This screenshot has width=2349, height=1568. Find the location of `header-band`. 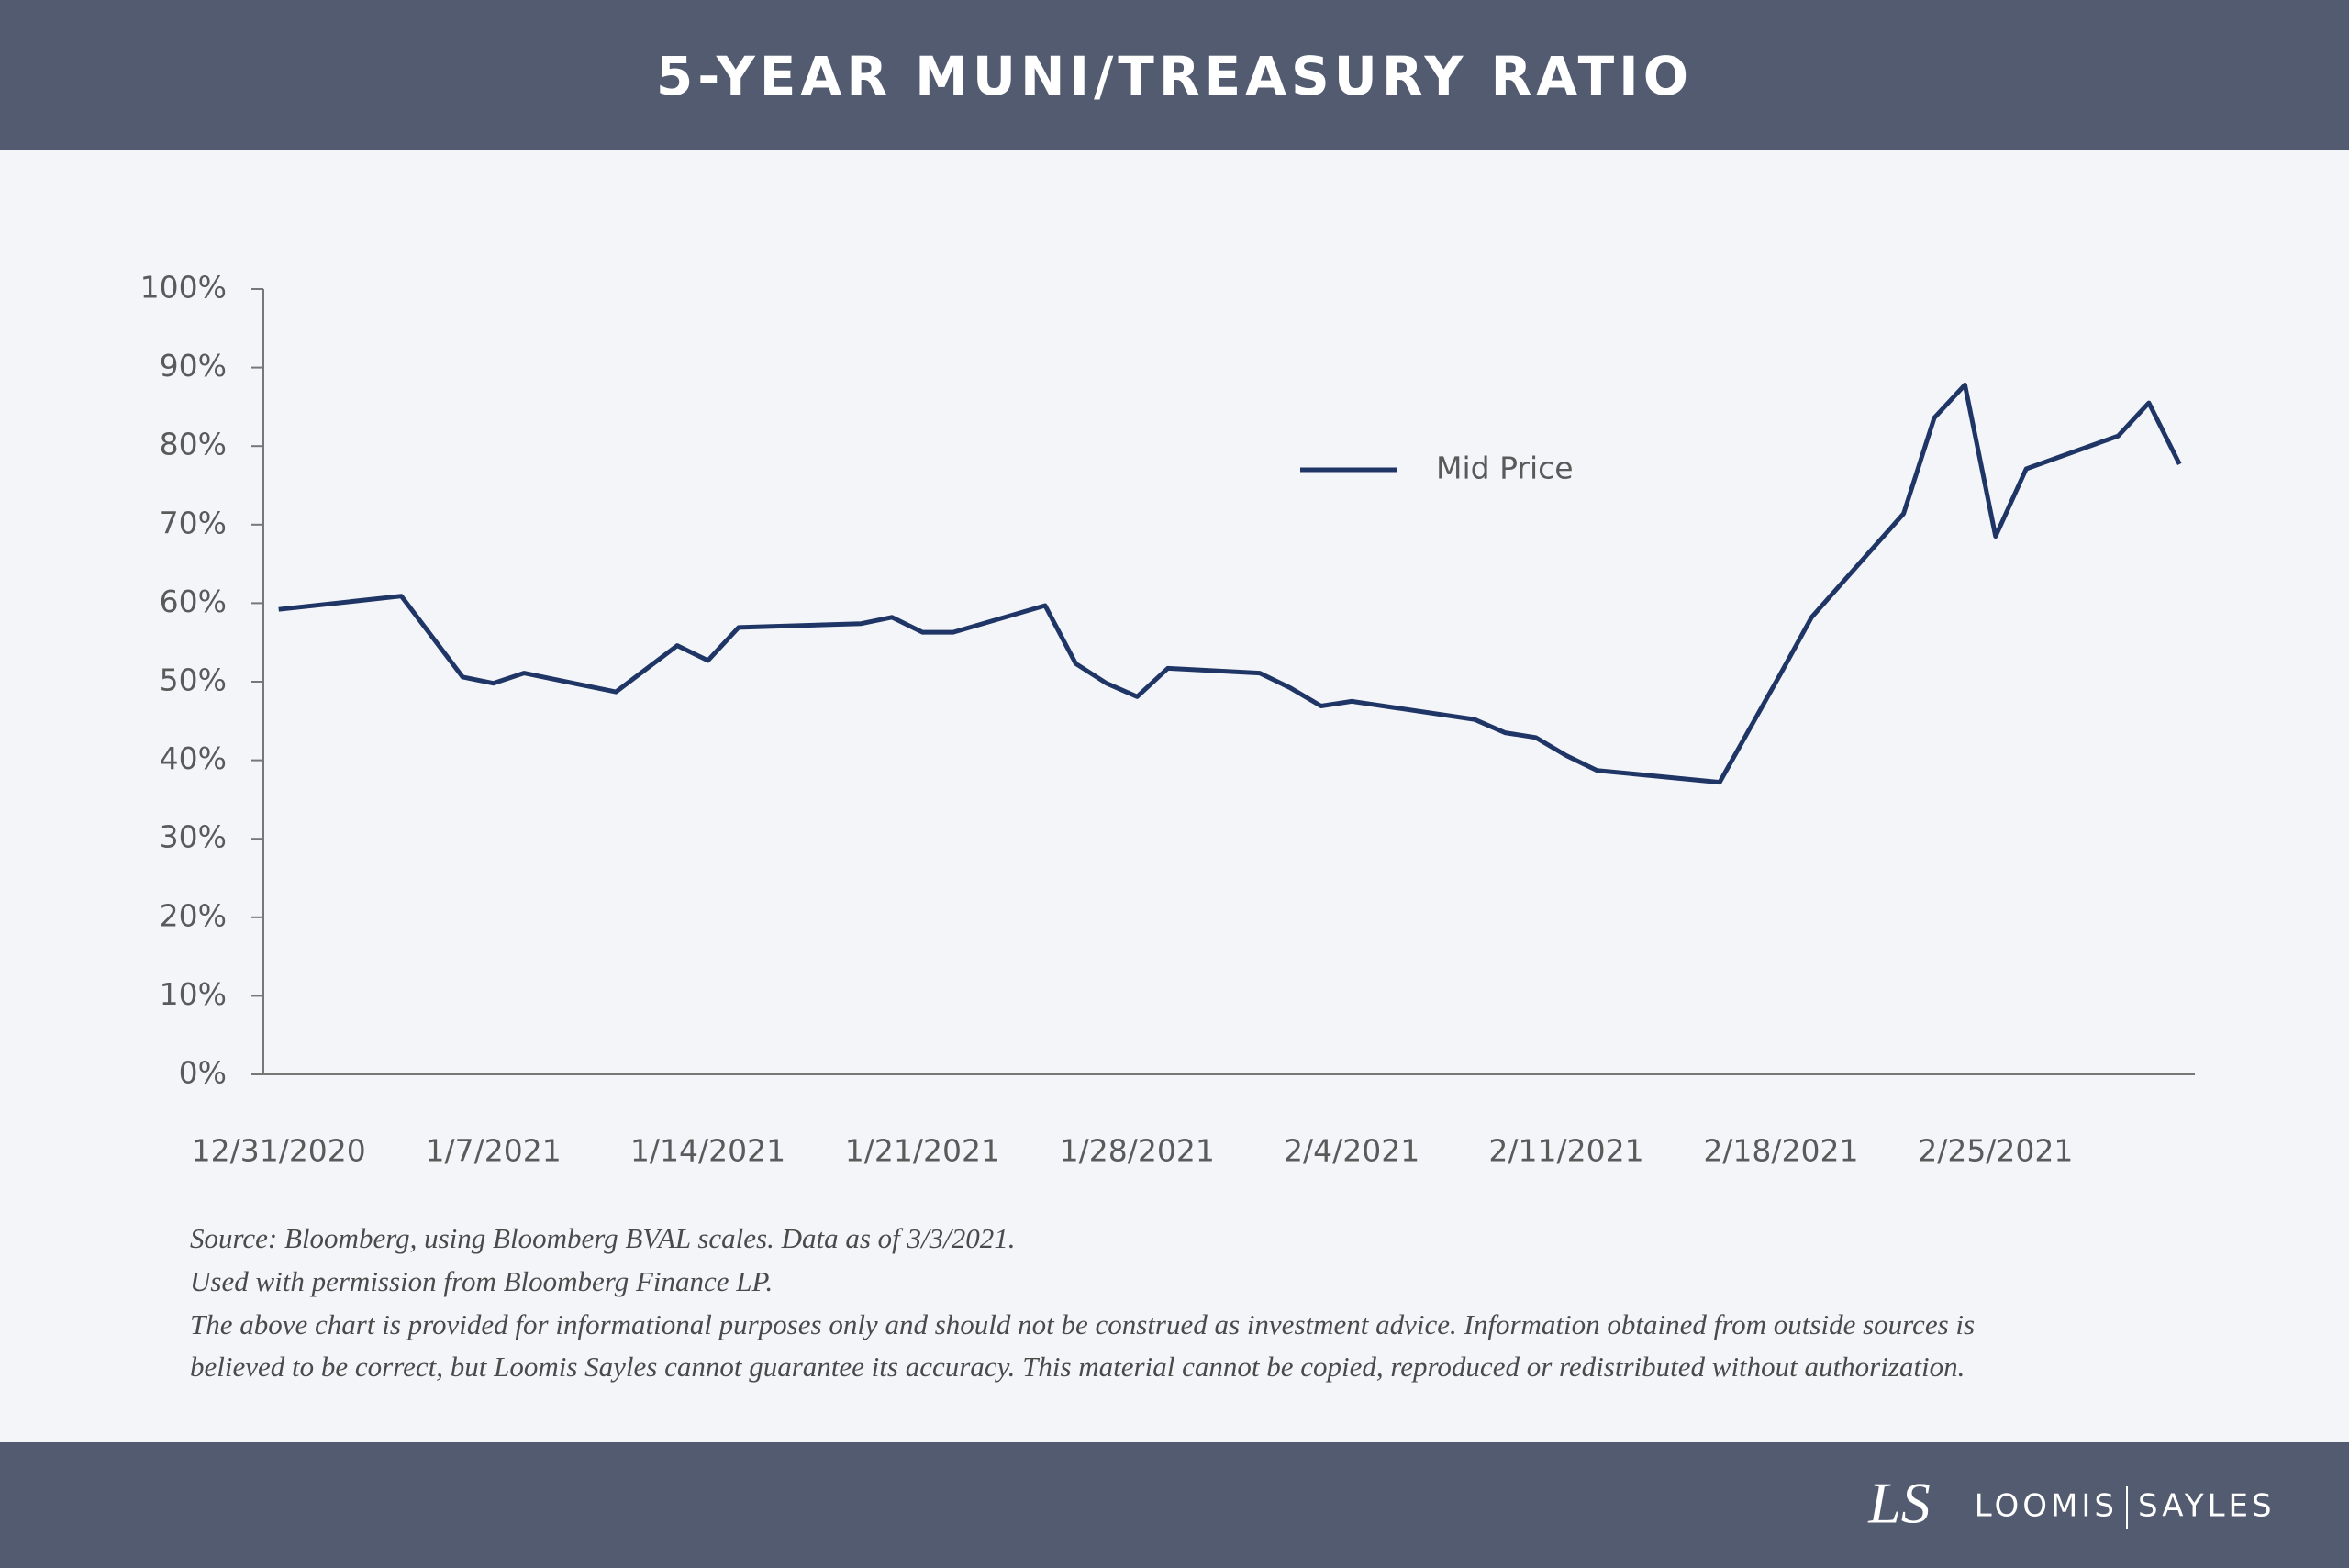

header-band is located at coordinates (1174, 75).